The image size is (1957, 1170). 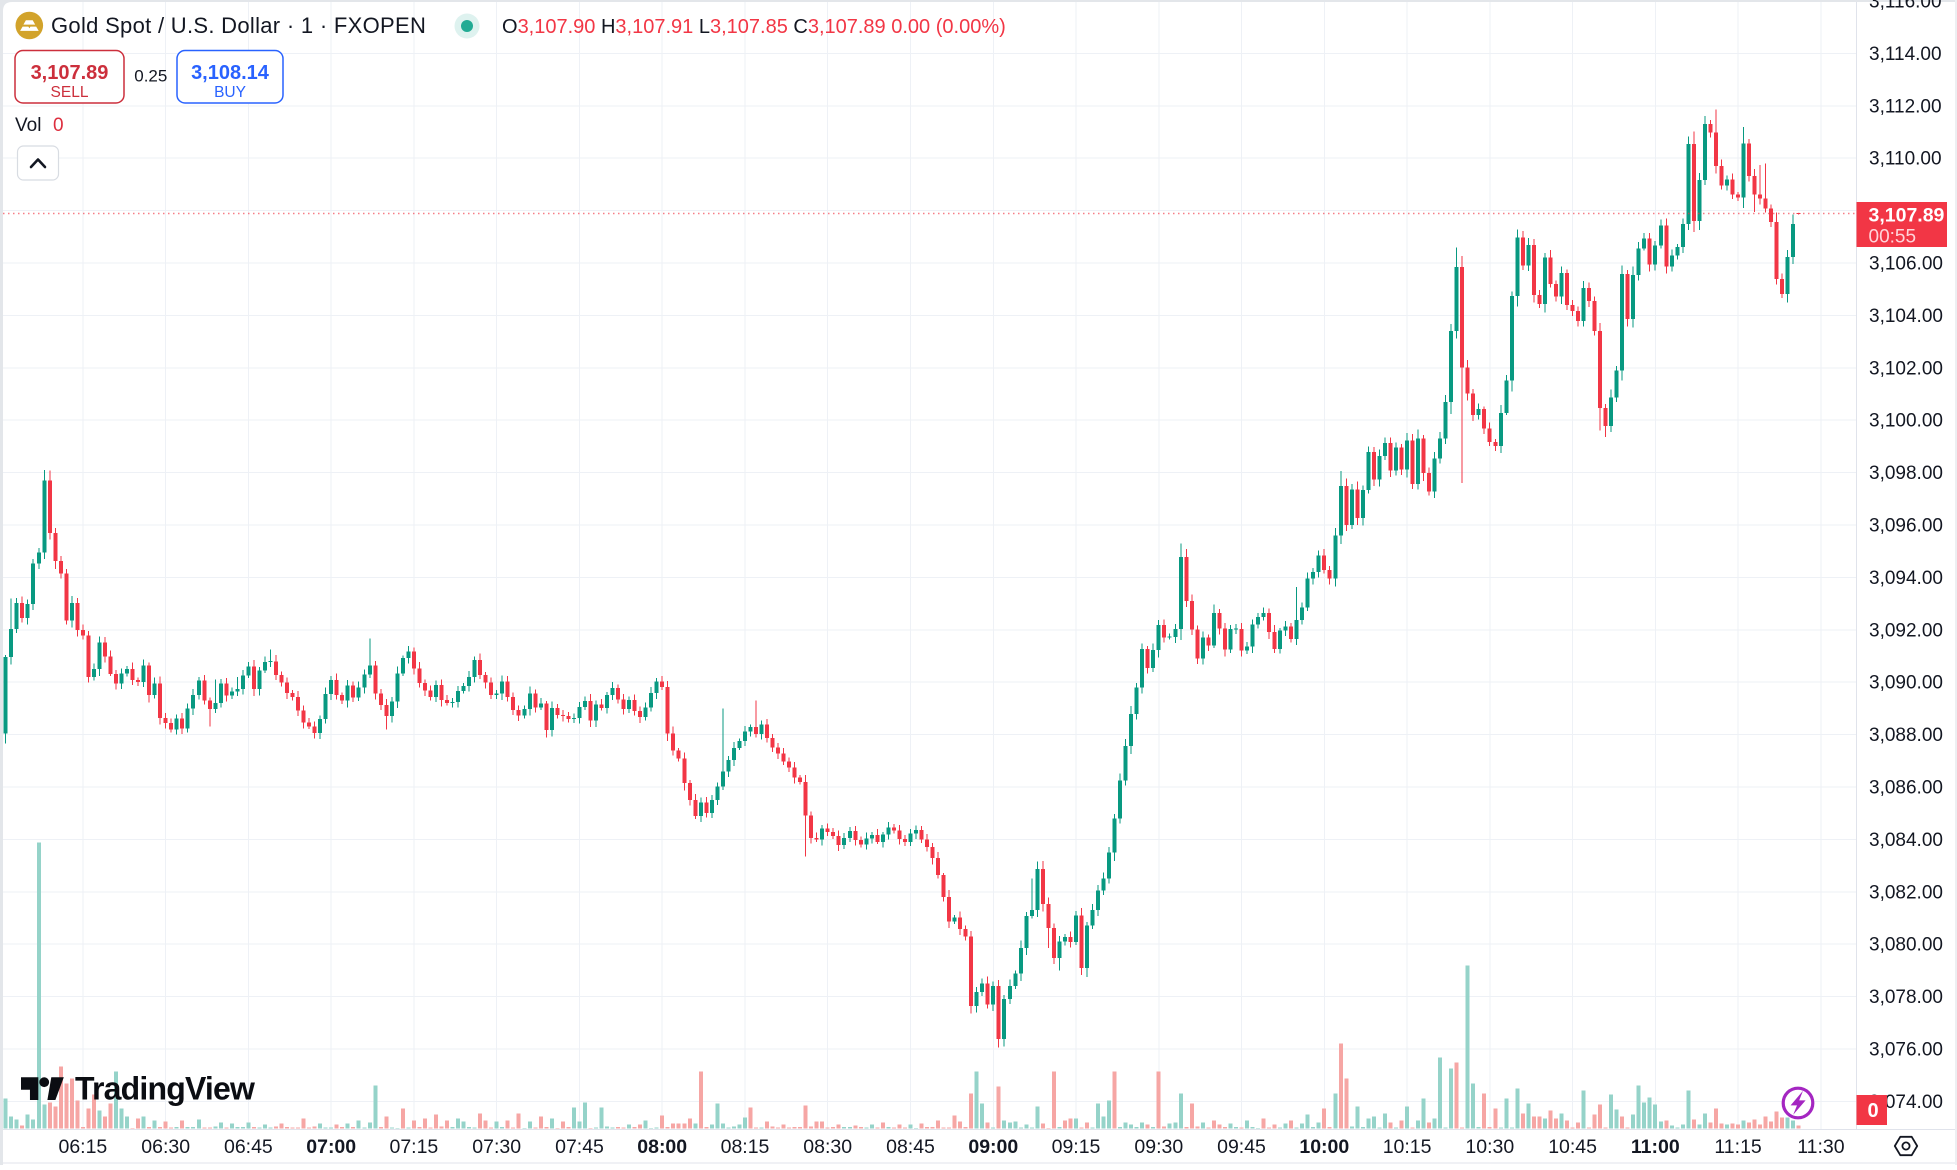 What do you see at coordinates (1906, 264) in the screenshot?
I see `svg-text: 3,106.00` at bounding box center [1906, 264].